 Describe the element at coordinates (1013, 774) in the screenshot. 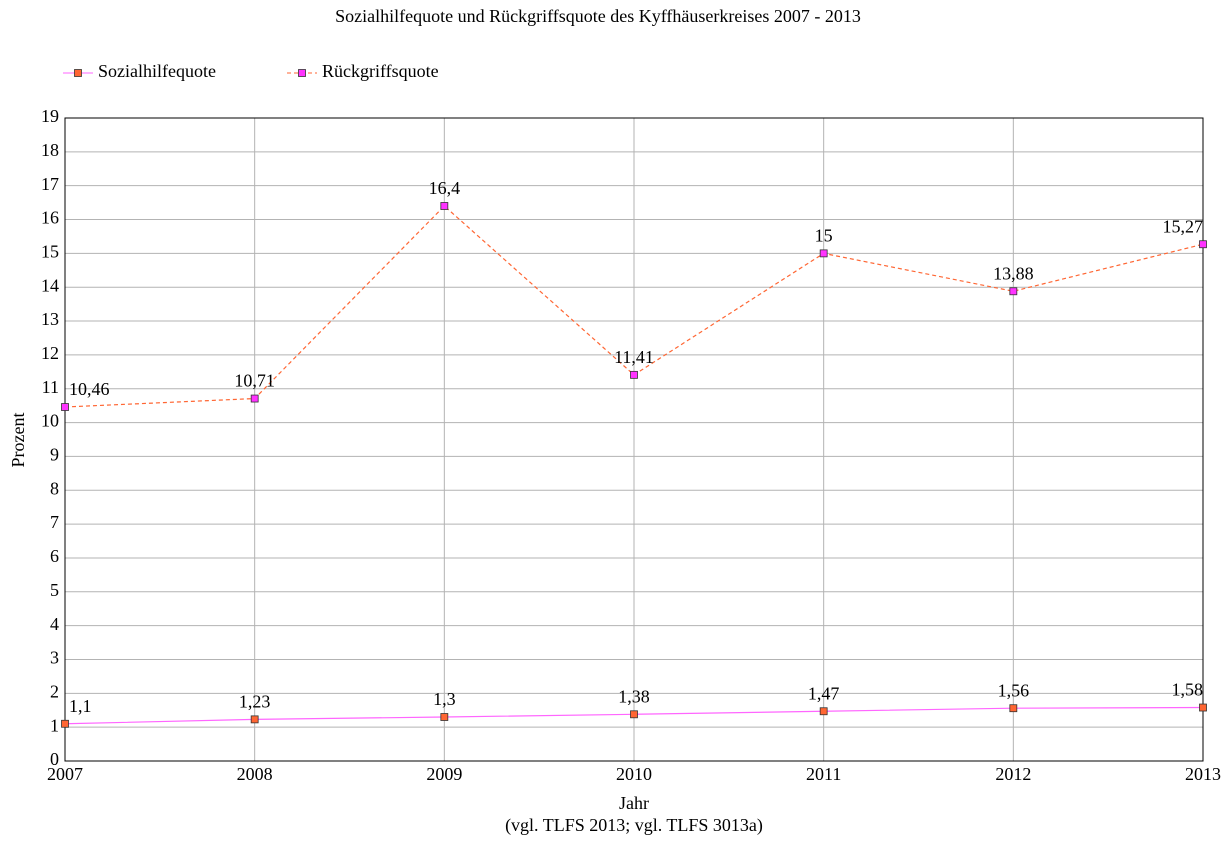

I see `x-tick-label: 2012` at that location.